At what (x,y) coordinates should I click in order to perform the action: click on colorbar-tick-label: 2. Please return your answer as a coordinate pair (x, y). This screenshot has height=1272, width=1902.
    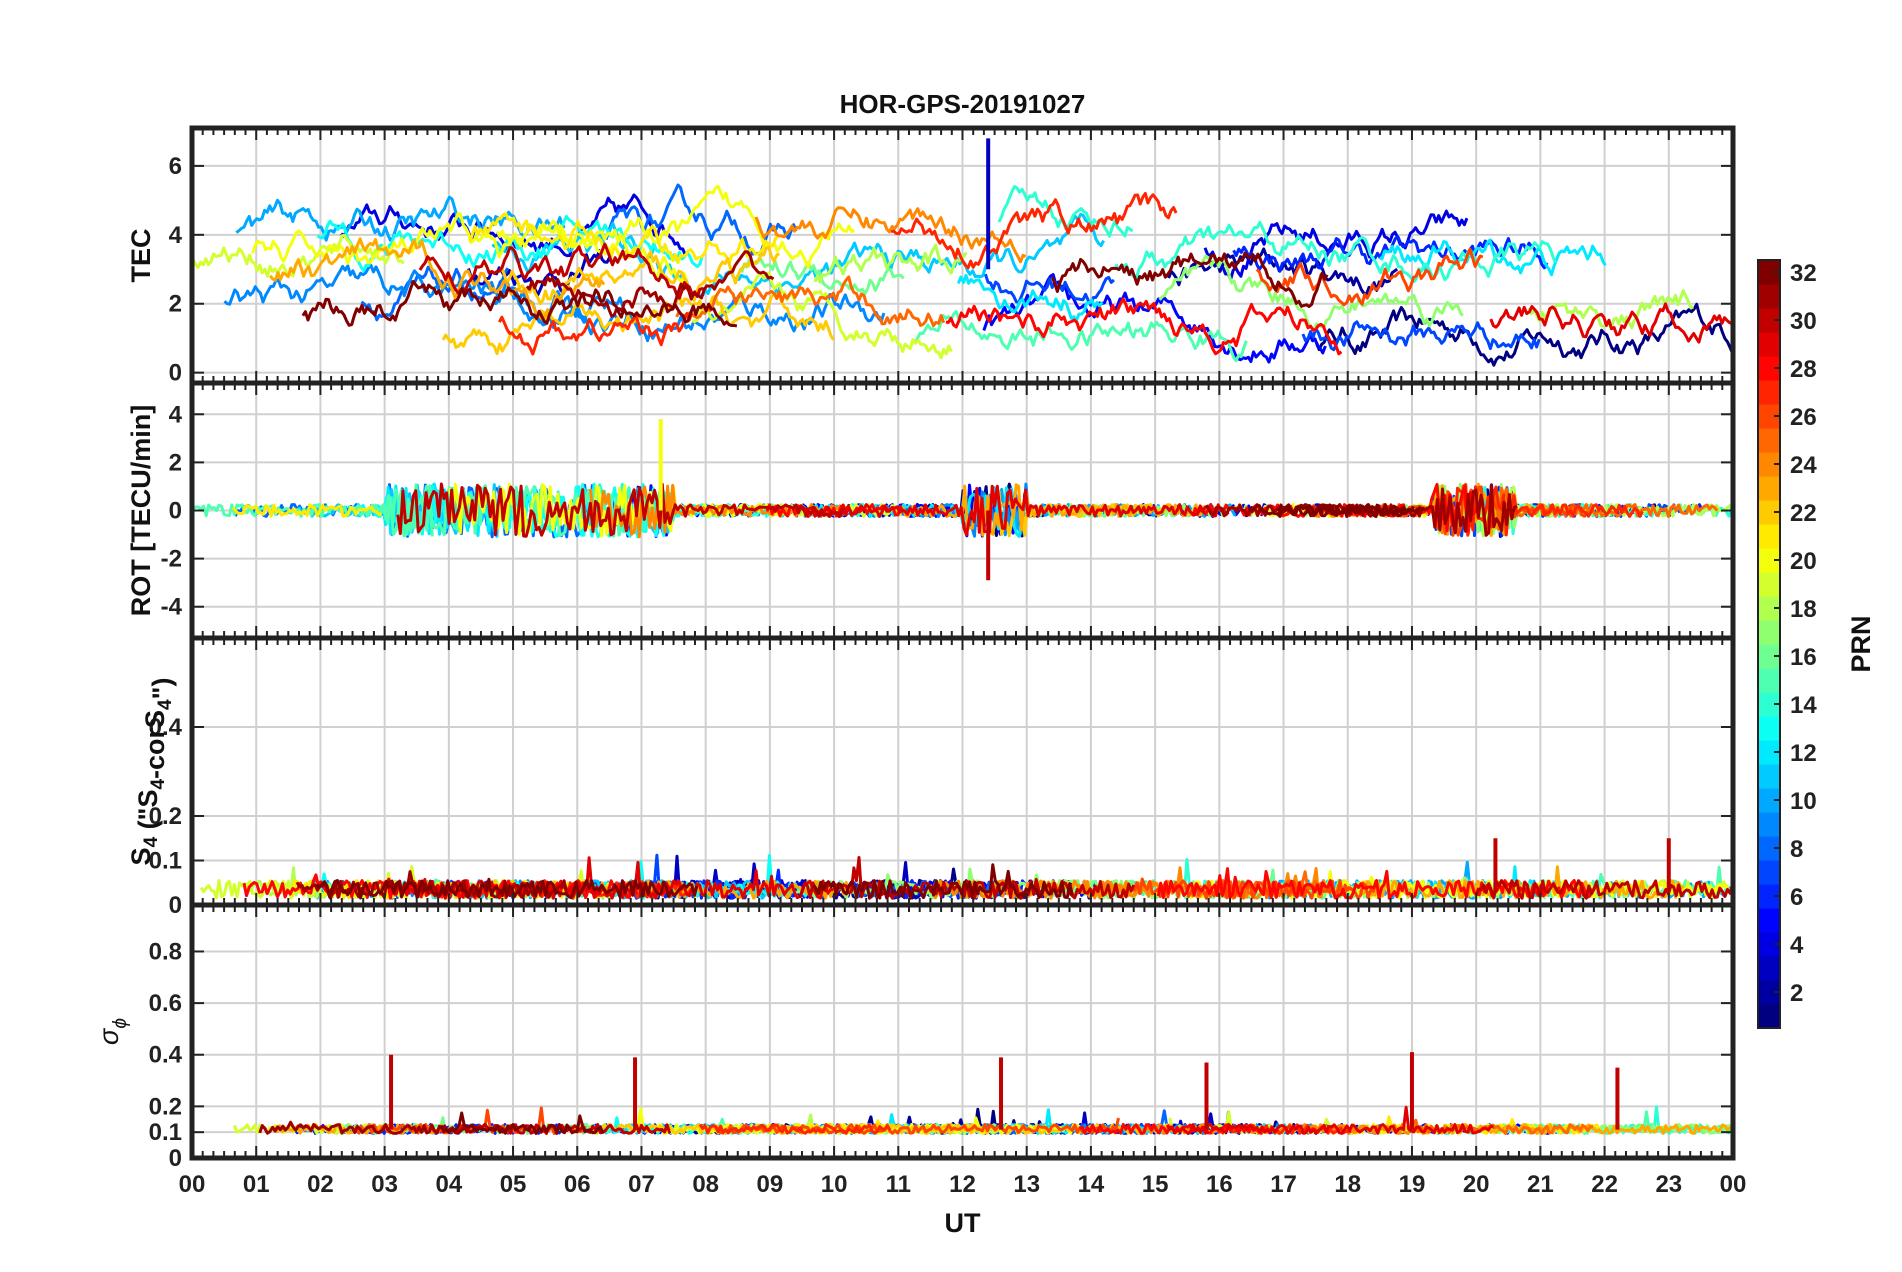
    Looking at the image, I should click on (1796, 993).